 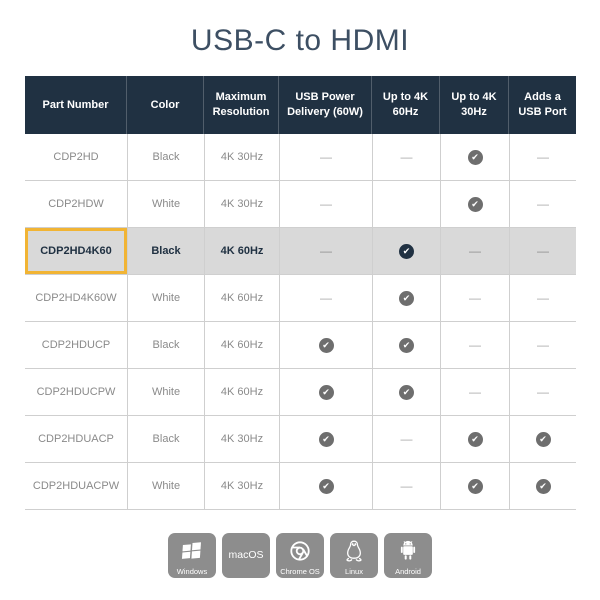 I want to click on table-row: CDP2HD4K60 Black 4K 60Hz — ✔ — —, so click(x=300, y=251).